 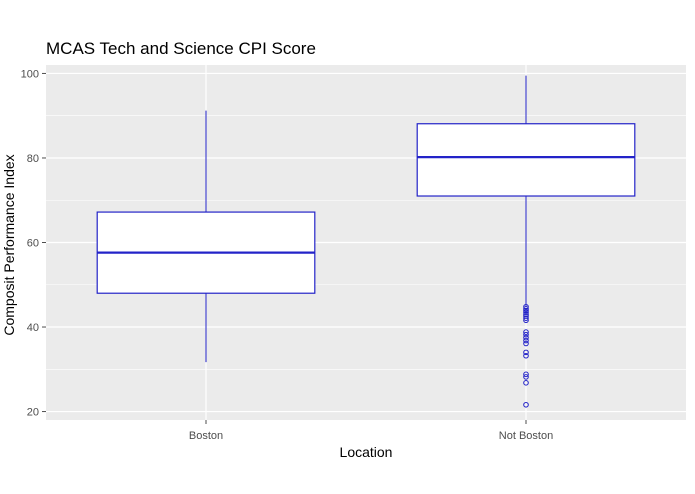 What do you see at coordinates (33, 159) in the screenshot?
I see `y-tick-label: 80` at bounding box center [33, 159].